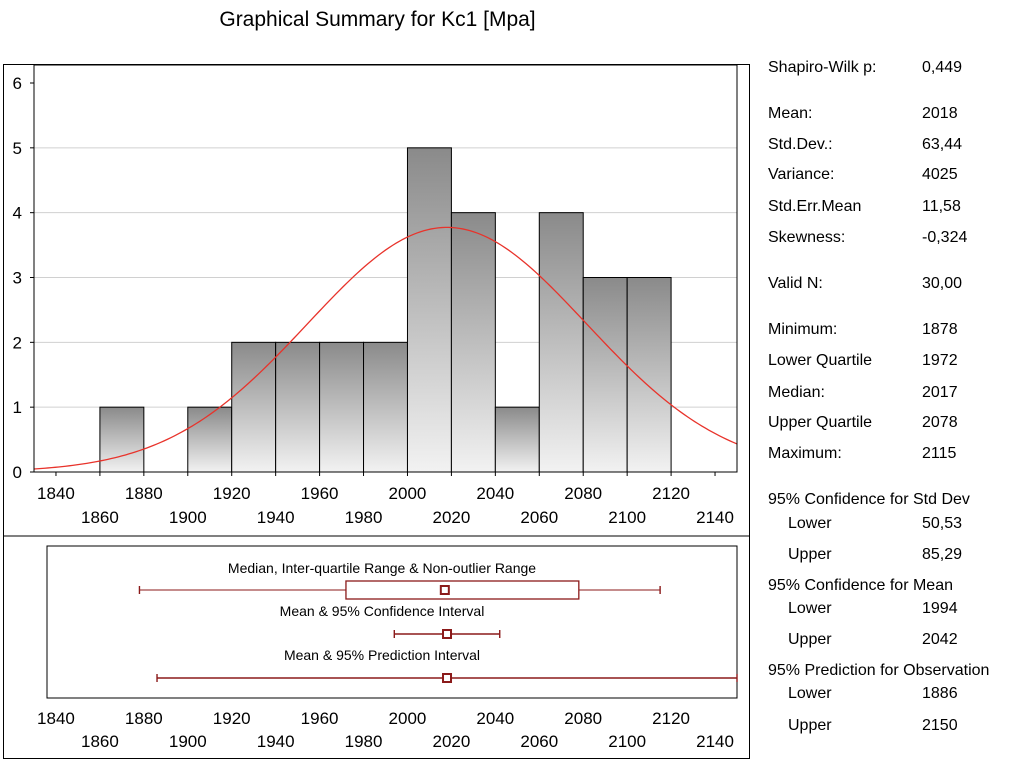 The width and height of the screenshot is (1023, 765). What do you see at coordinates (17, 148) in the screenshot?
I see `y-tick-label: 5` at bounding box center [17, 148].